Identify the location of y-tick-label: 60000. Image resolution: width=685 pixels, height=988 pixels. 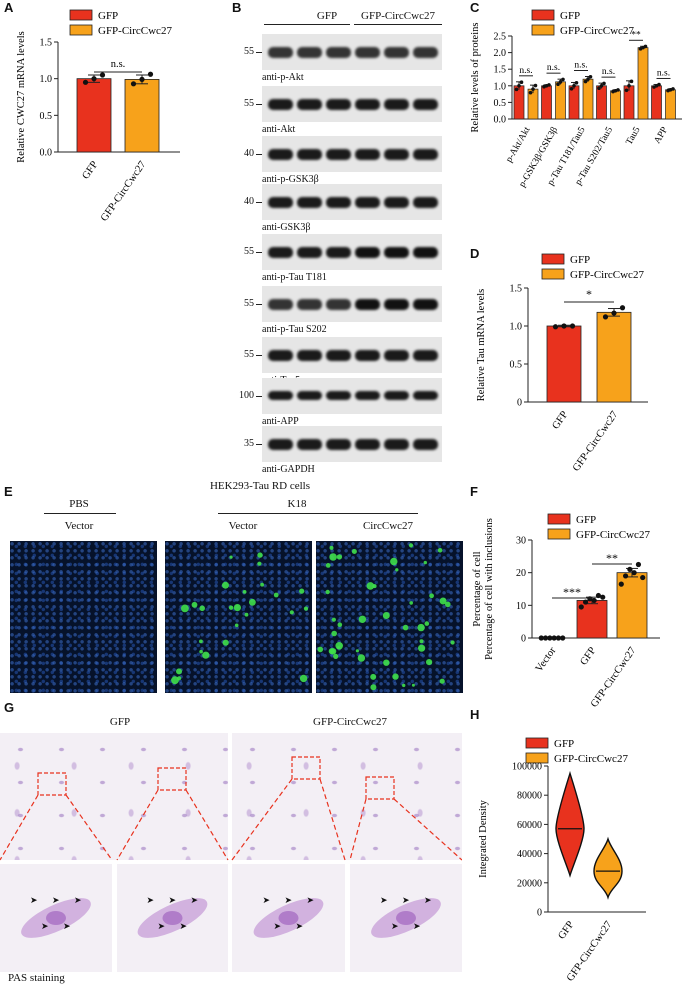
(529, 825).